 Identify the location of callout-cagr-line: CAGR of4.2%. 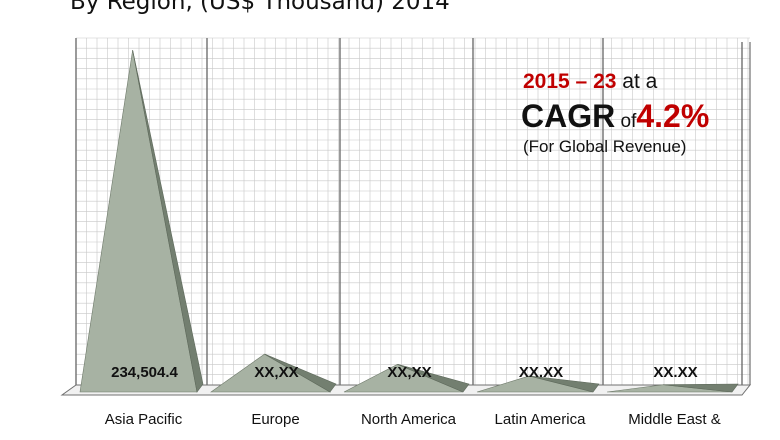
(615, 116).